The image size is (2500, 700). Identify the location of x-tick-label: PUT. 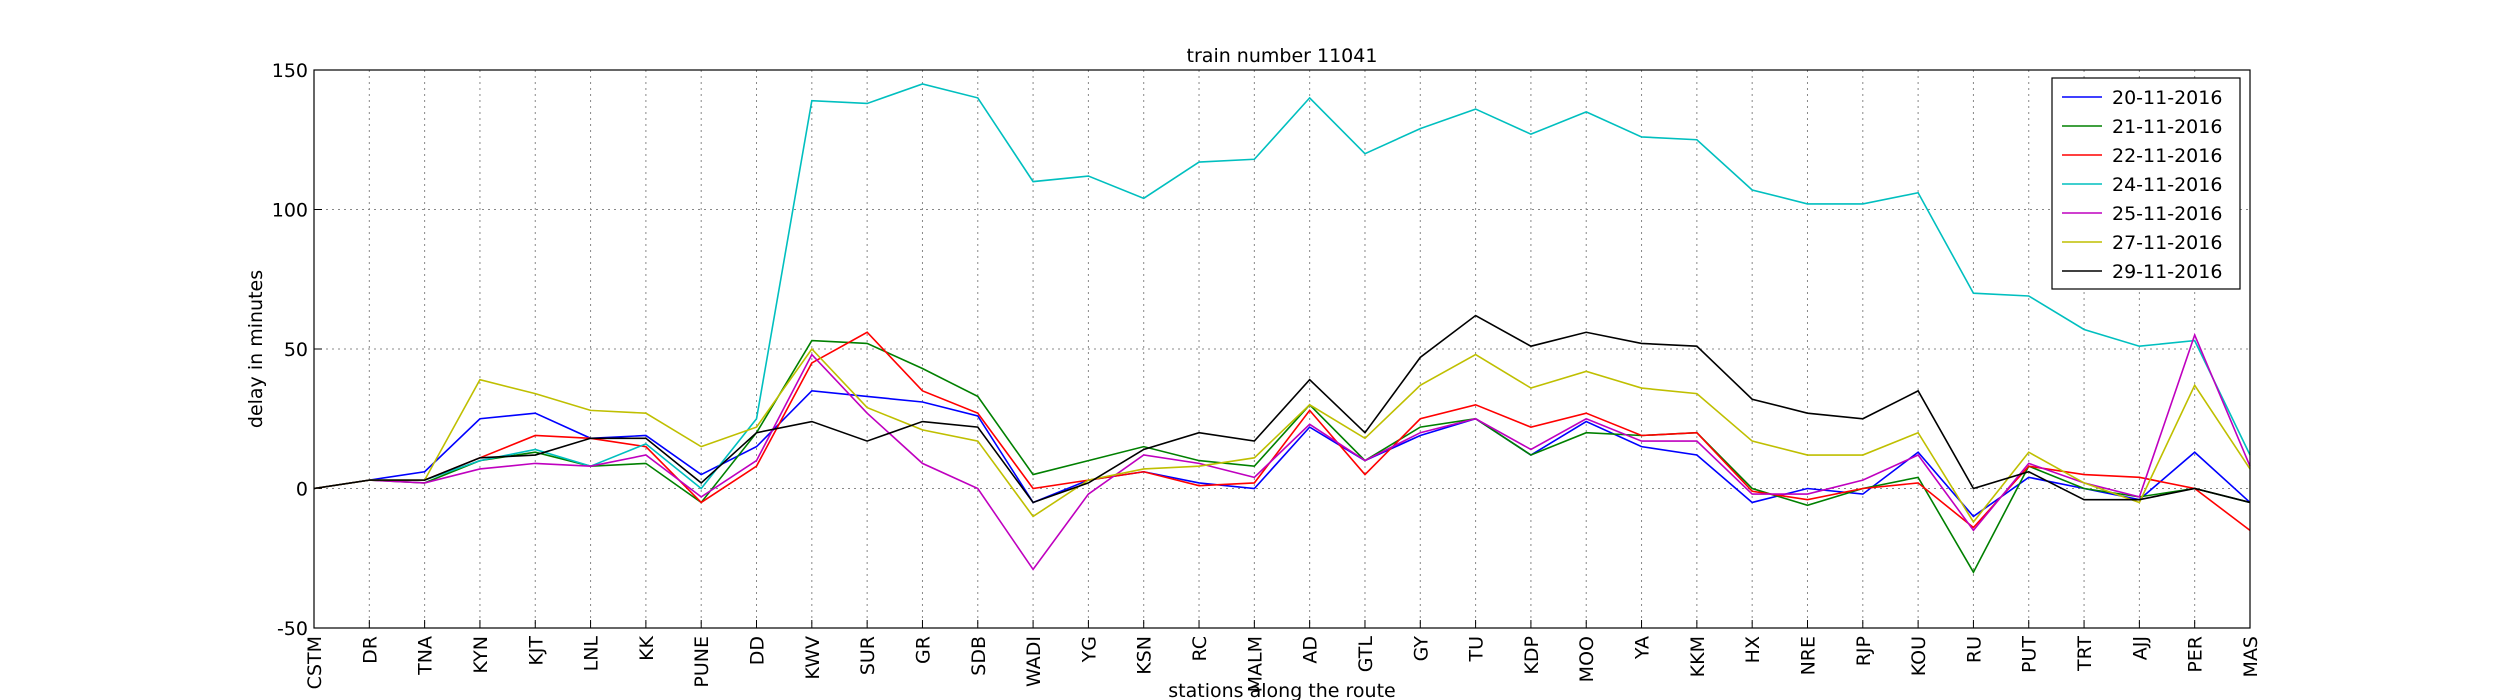
(2030, 654).